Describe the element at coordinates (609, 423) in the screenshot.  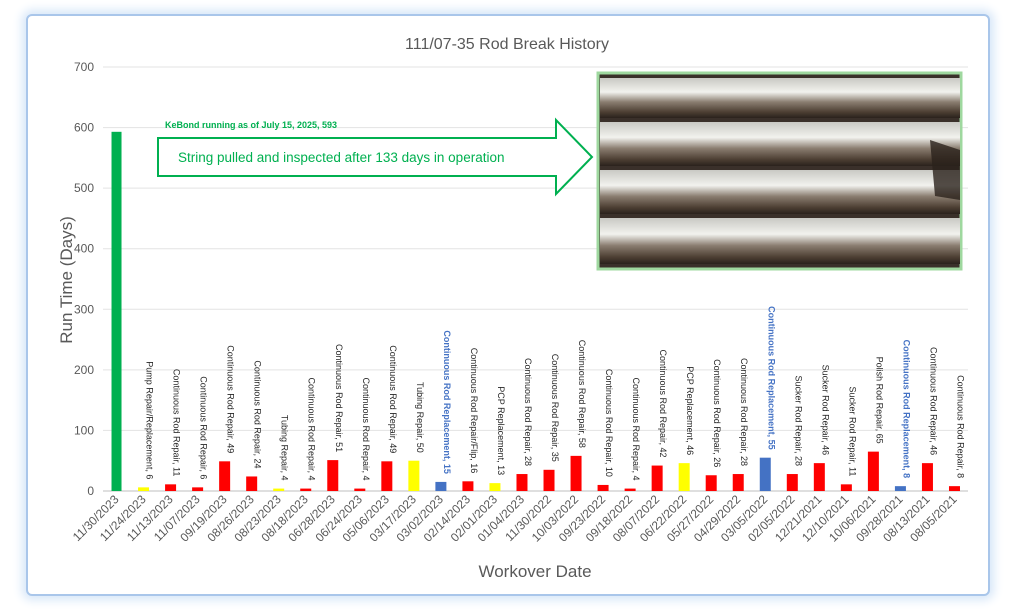
I see `data-label: Continuous Rod Repair, 10` at that location.